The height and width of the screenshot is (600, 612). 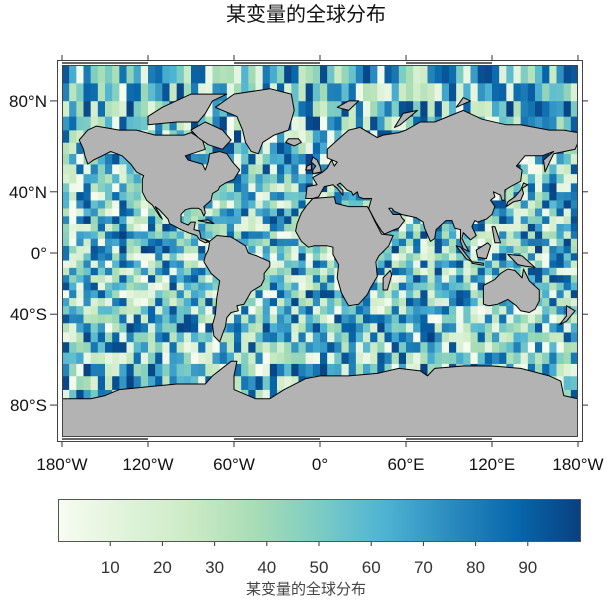 I want to click on landmass-java, so click(x=477, y=263).